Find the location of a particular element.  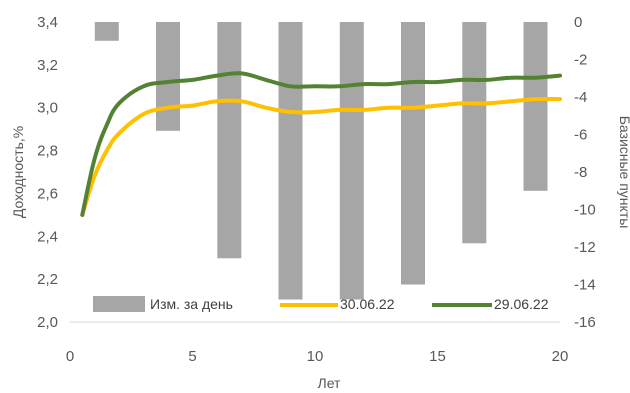

y-right-tick-label: -16 is located at coordinates (585, 322).